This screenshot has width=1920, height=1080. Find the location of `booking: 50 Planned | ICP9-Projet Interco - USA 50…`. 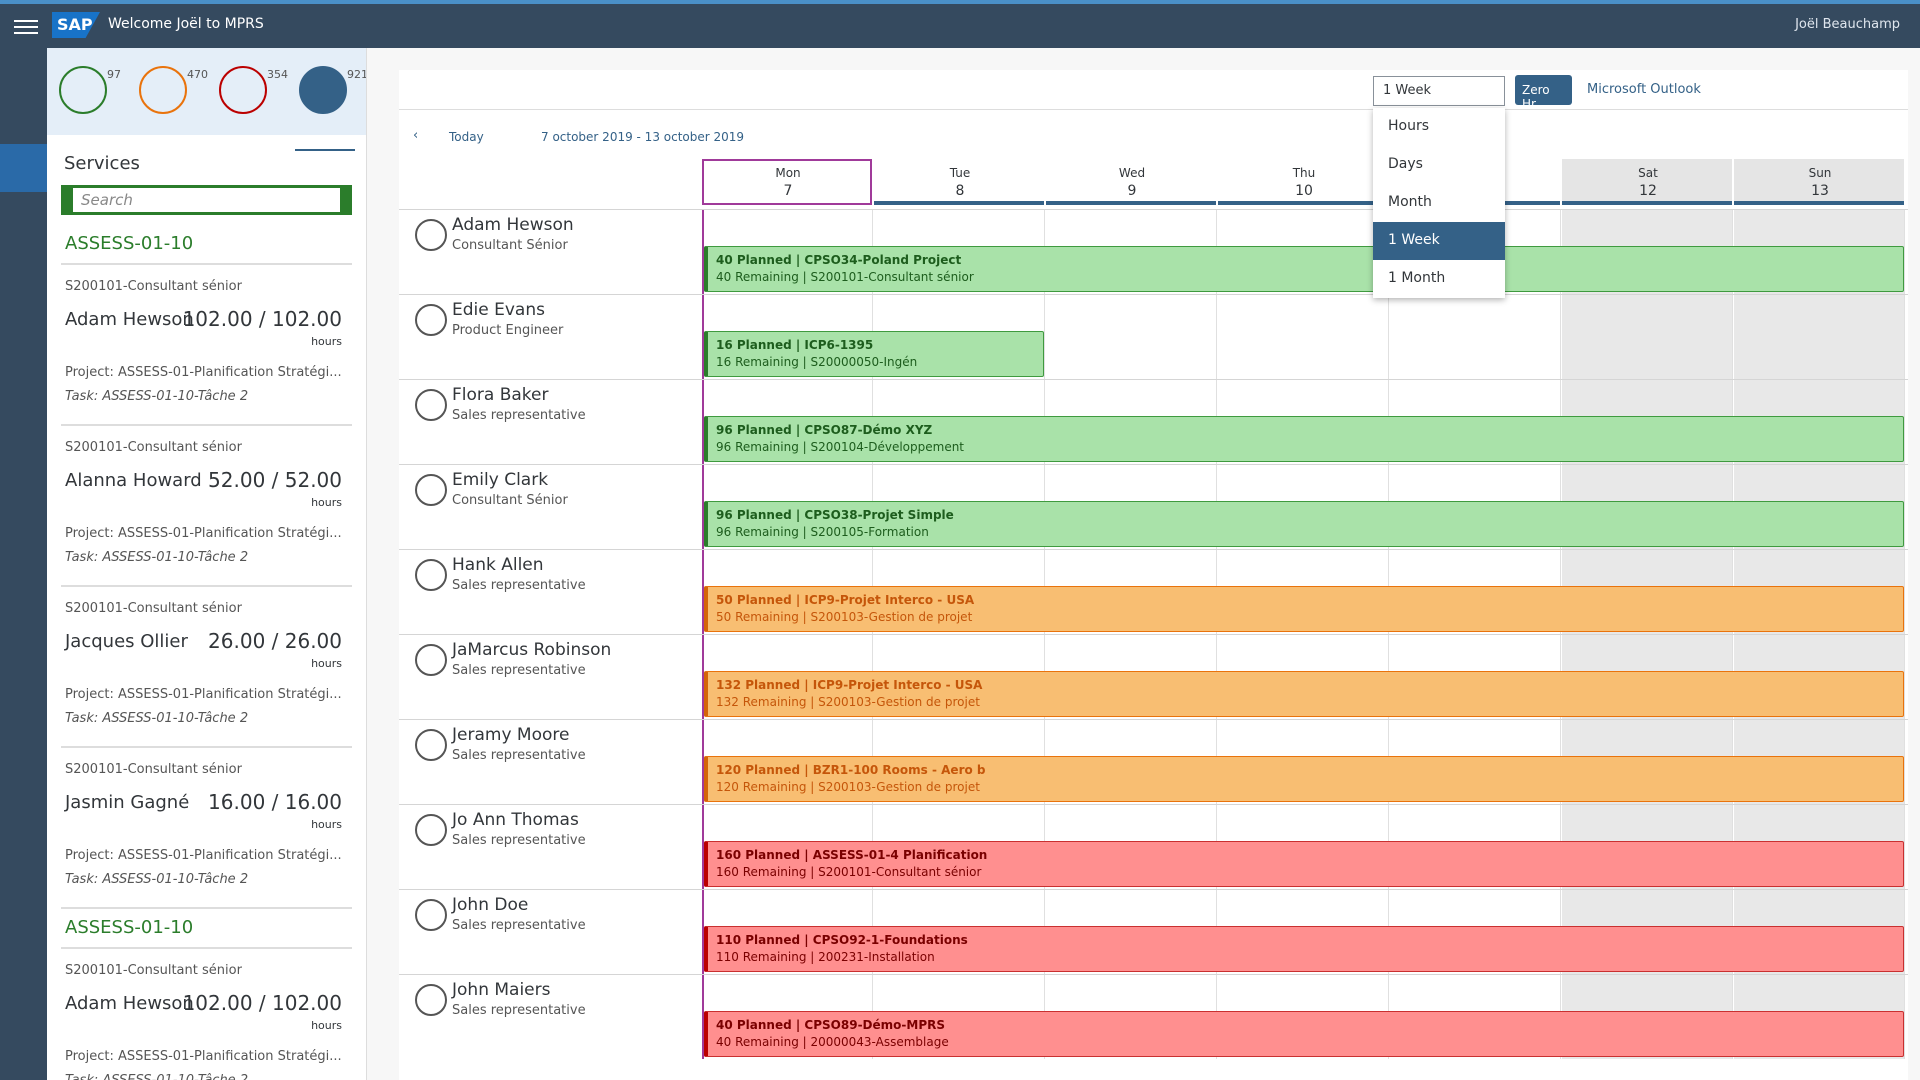

booking: 50 Planned | ICP9-Projet Interco - USA 50… is located at coordinates (1304, 609).